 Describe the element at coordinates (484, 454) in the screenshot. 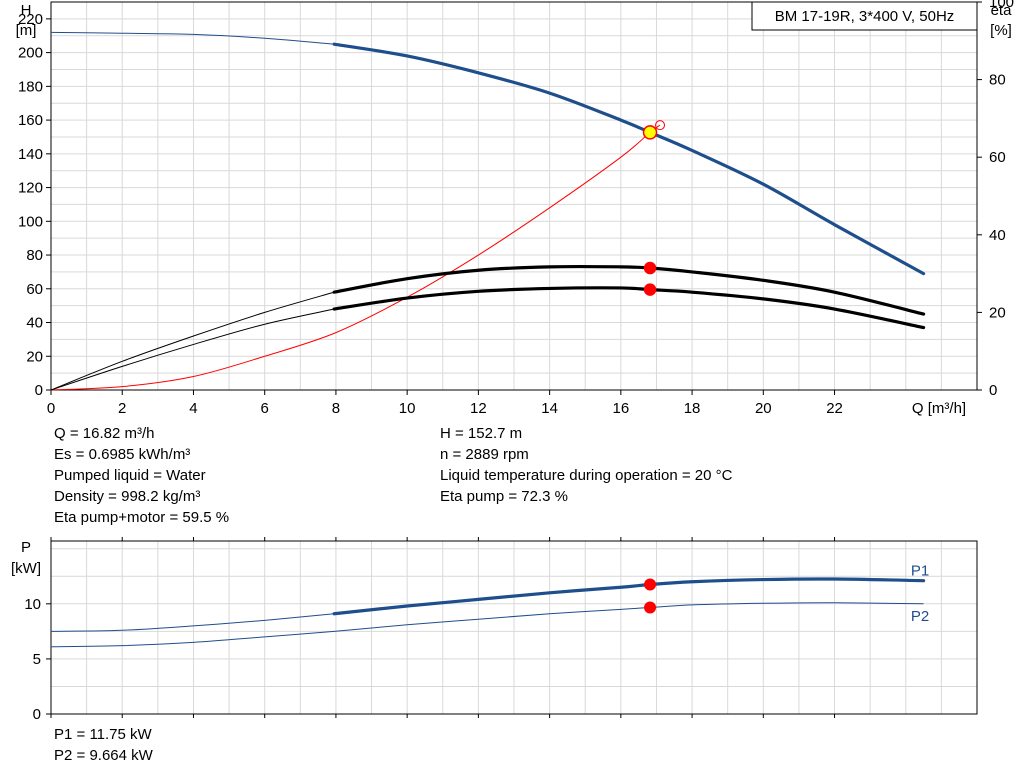

I see `info-speed: n = 2889 rpm` at that location.